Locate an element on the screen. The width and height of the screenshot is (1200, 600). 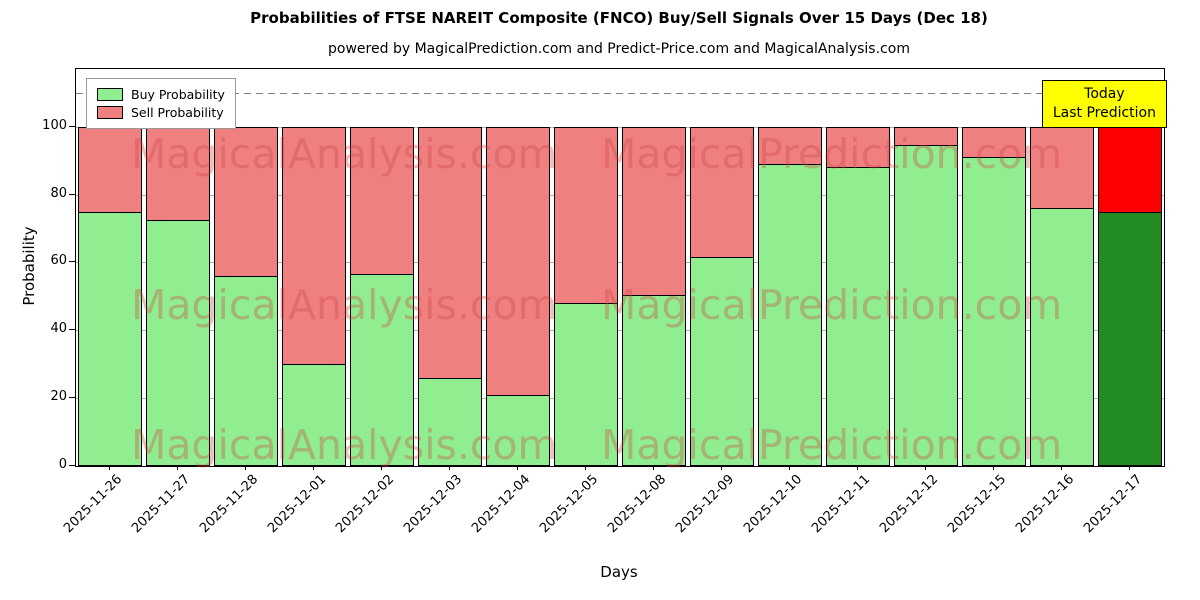
x-tick-label: 2025-12-09 is located at coordinates (705, 504).